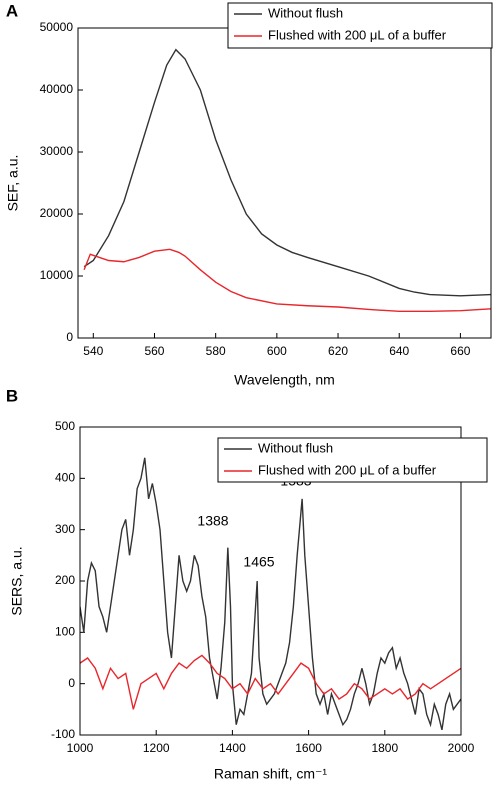 The height and width of the screenshot is (787, 498). I want to click on y-tick-label: 10000, so click(57, 275).